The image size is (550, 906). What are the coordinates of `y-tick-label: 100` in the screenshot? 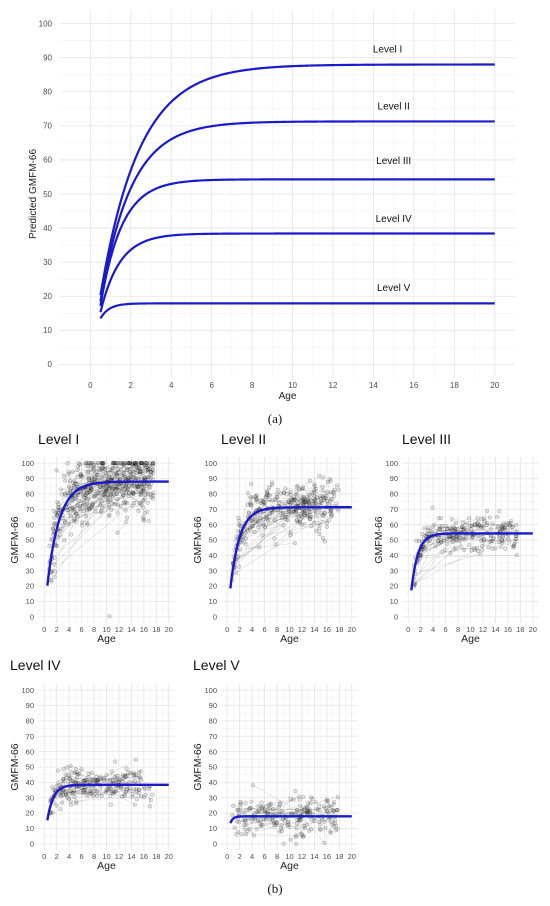 It's located at (391, 463).